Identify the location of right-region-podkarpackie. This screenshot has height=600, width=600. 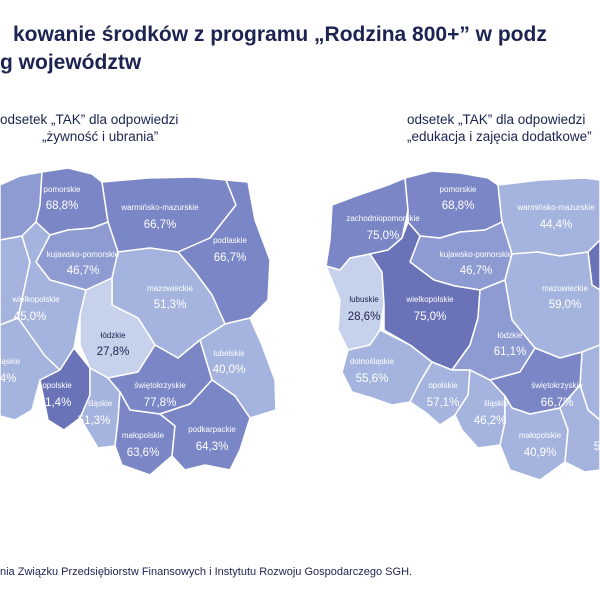
(579, 428).